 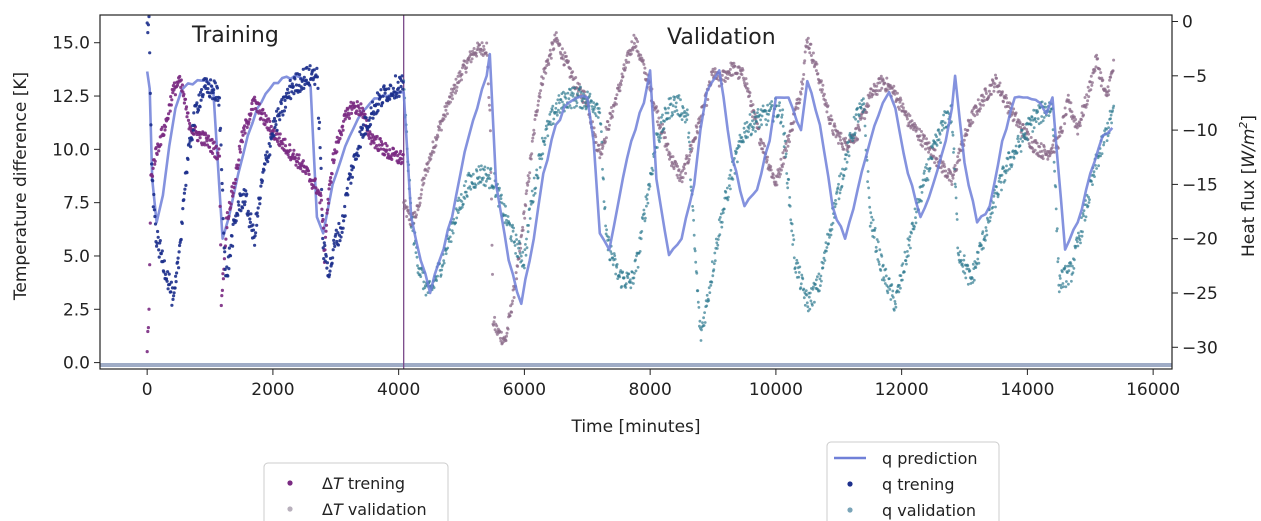 What do you see at coordinates (850, 510) in the screenshot?
I see `legend-dot-q-validation` at bounding box center [850, 510].